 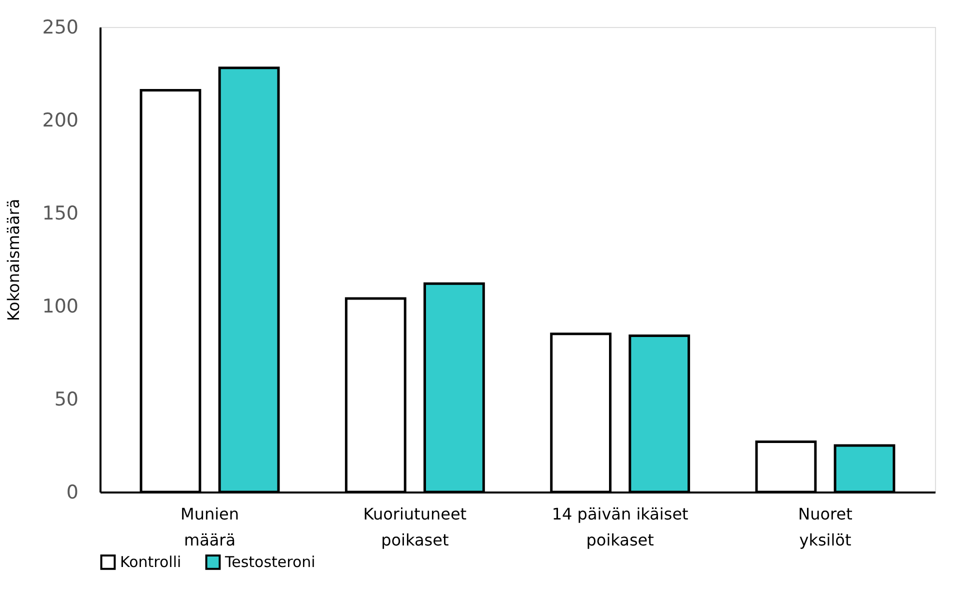 I want to click on y-tick-label: 200, so click(x=60, y=121).